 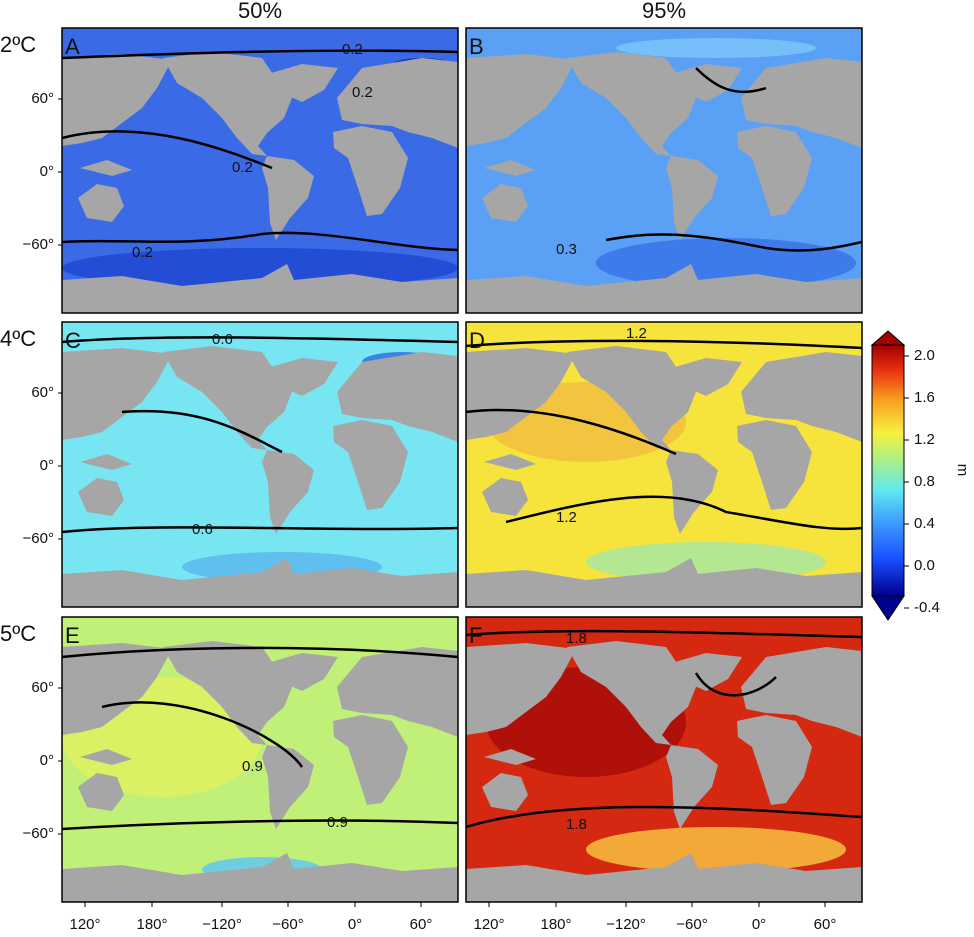 I want to click on row-label: 2ºC, so click(x=18, y=44).